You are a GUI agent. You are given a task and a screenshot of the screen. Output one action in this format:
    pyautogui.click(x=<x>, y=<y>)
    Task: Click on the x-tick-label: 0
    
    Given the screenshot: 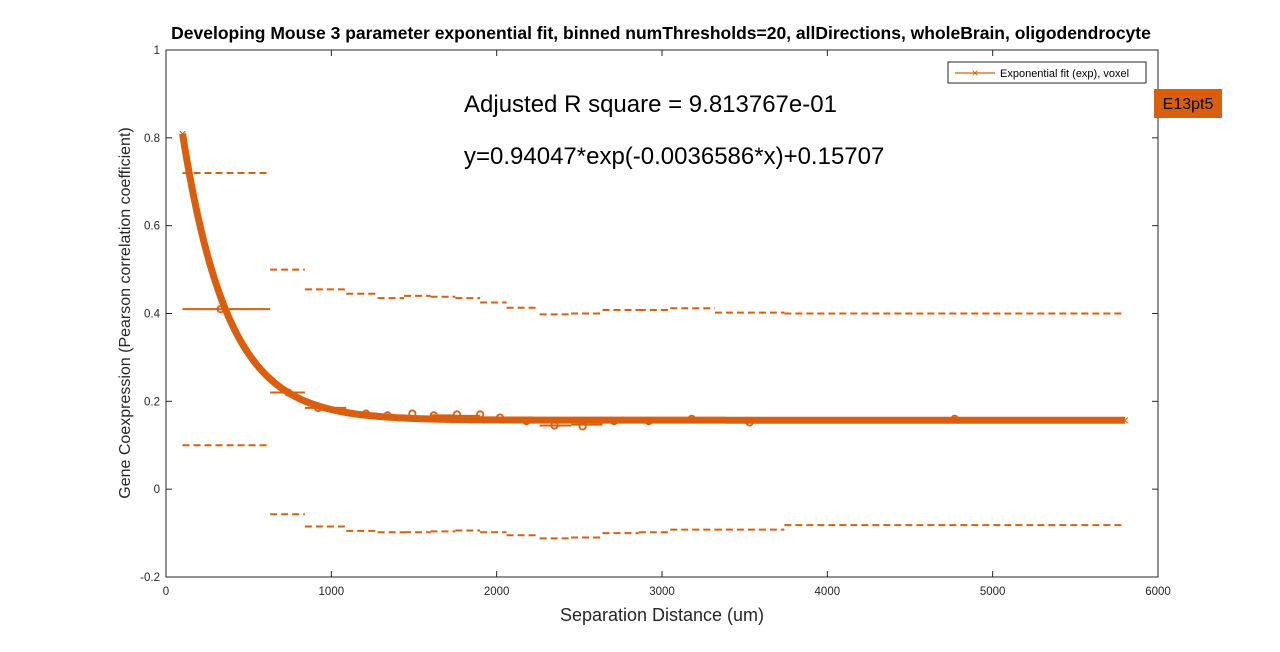 What is the action you would take?
    pyautogui.click(x=166, y=592)
    